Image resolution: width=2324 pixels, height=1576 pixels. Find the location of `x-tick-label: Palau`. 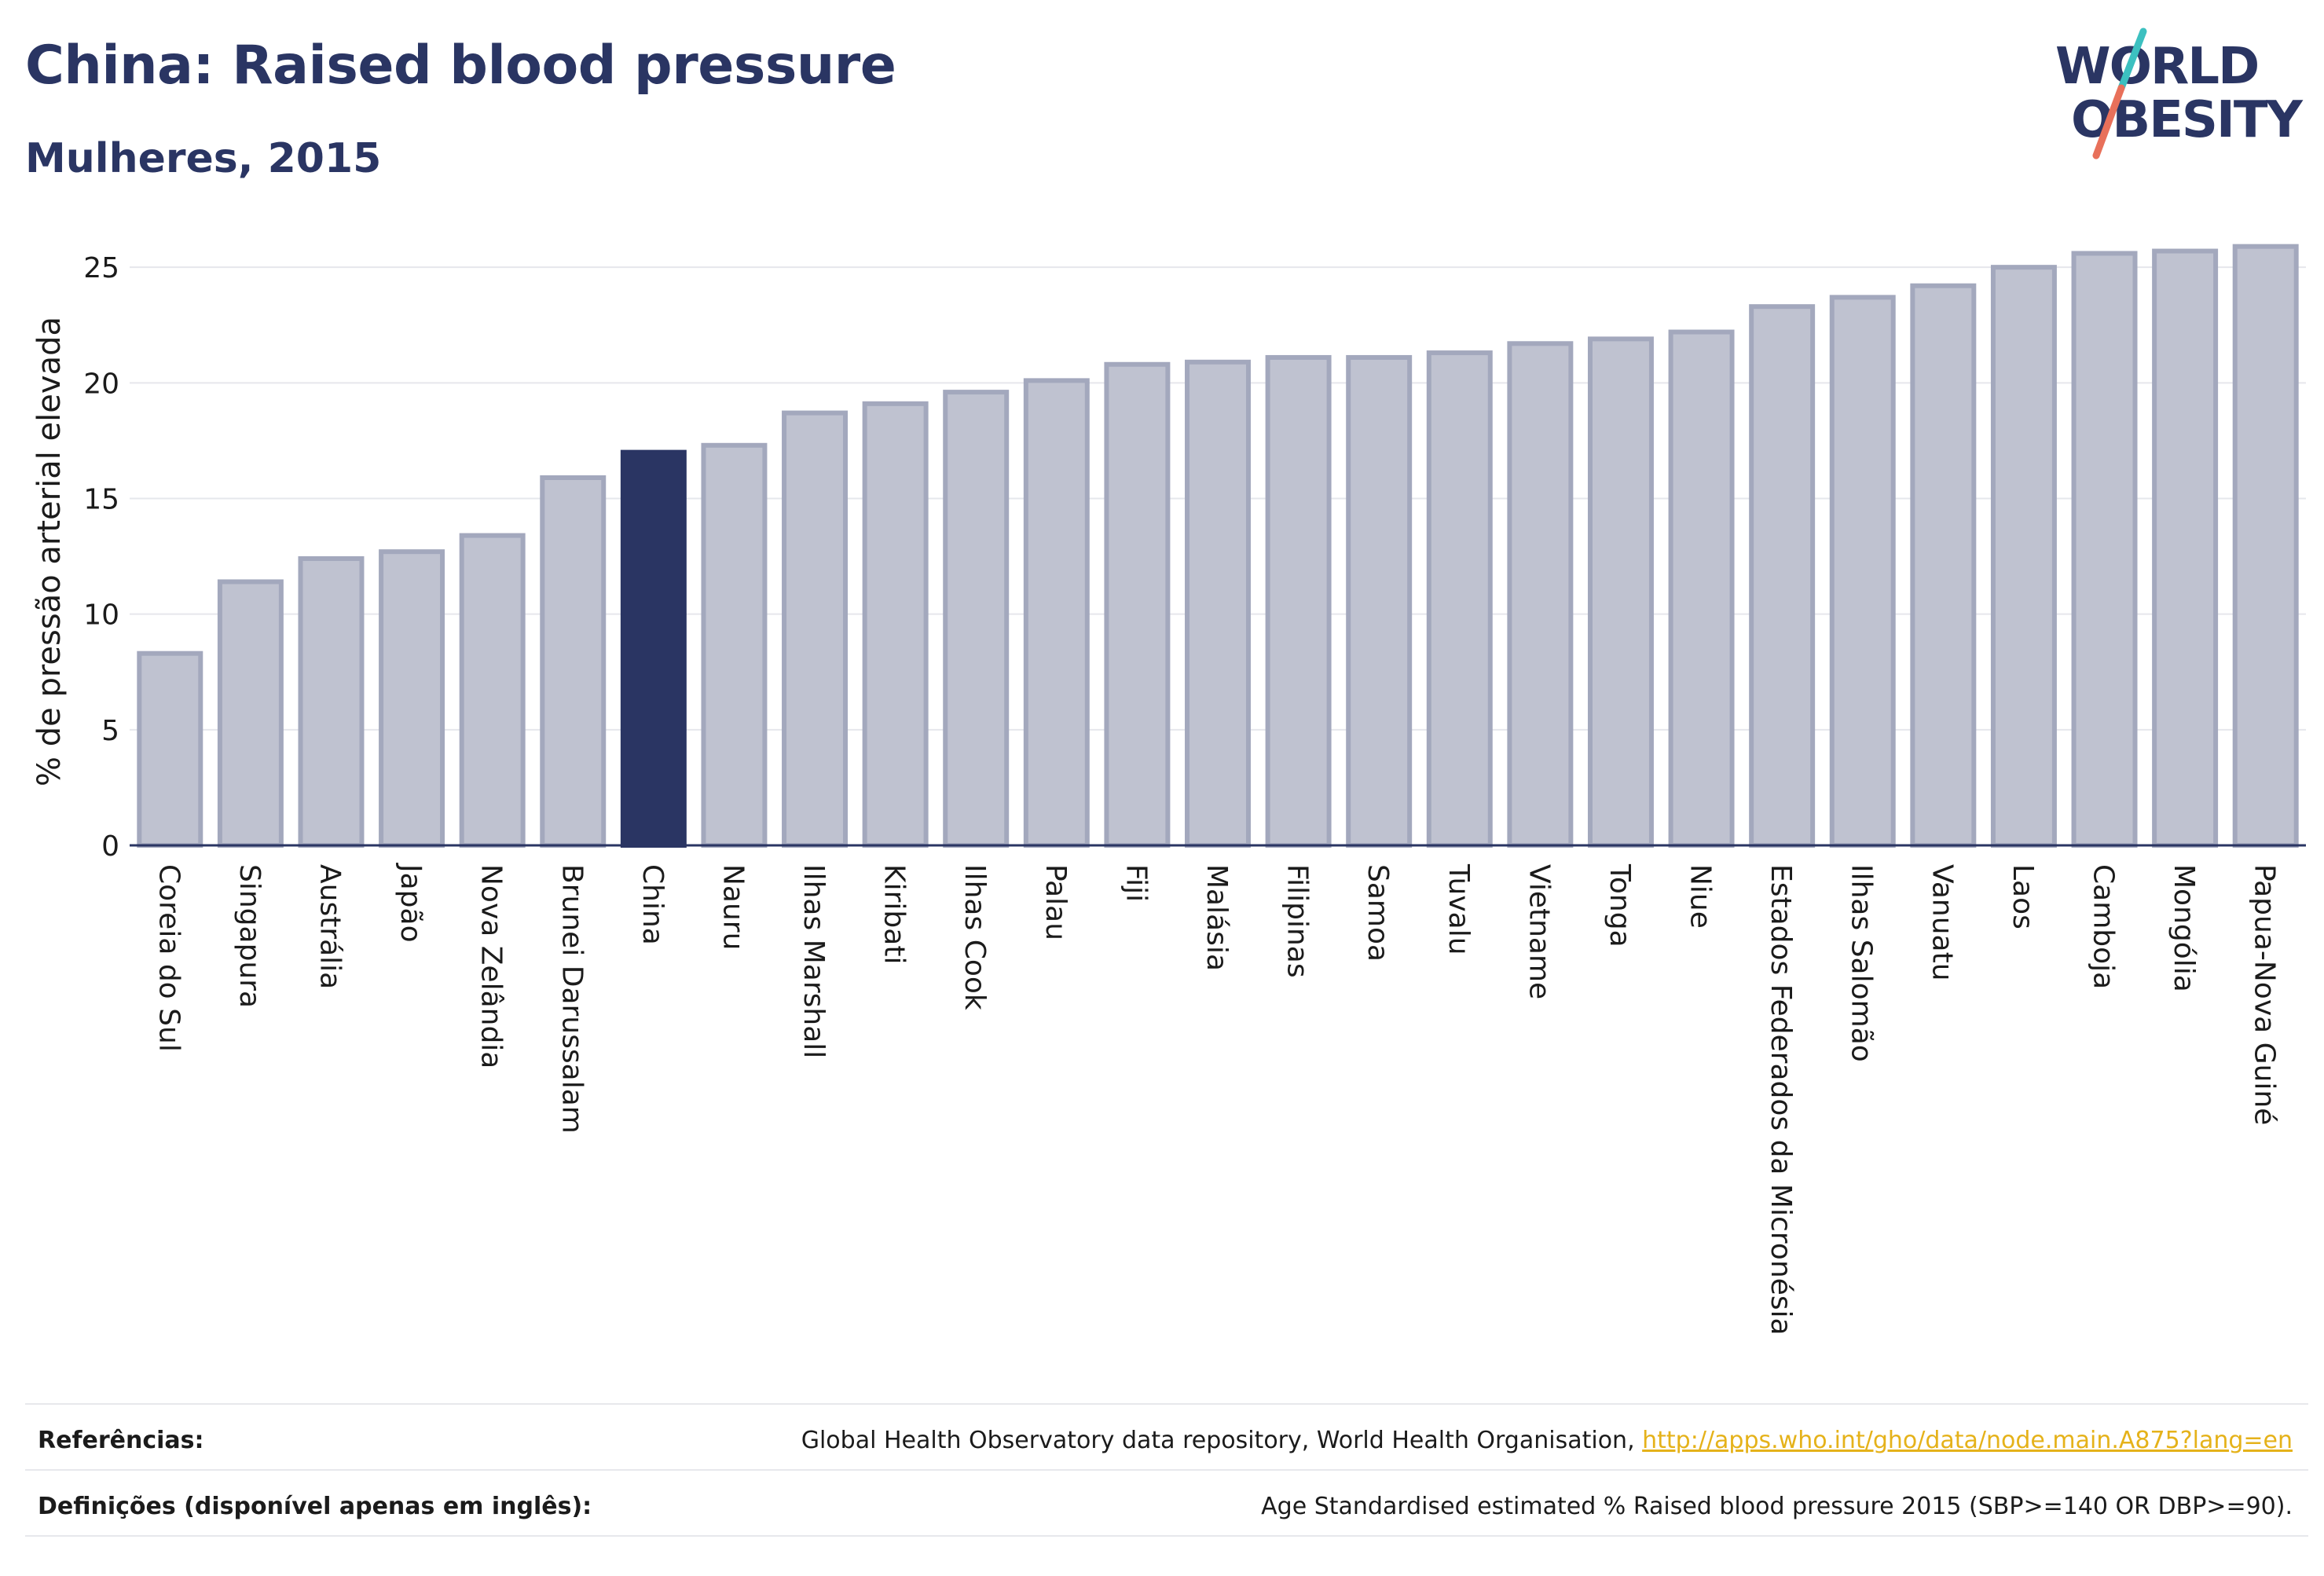

x-tick-label: Palau is located at coordinates (1055, 902).